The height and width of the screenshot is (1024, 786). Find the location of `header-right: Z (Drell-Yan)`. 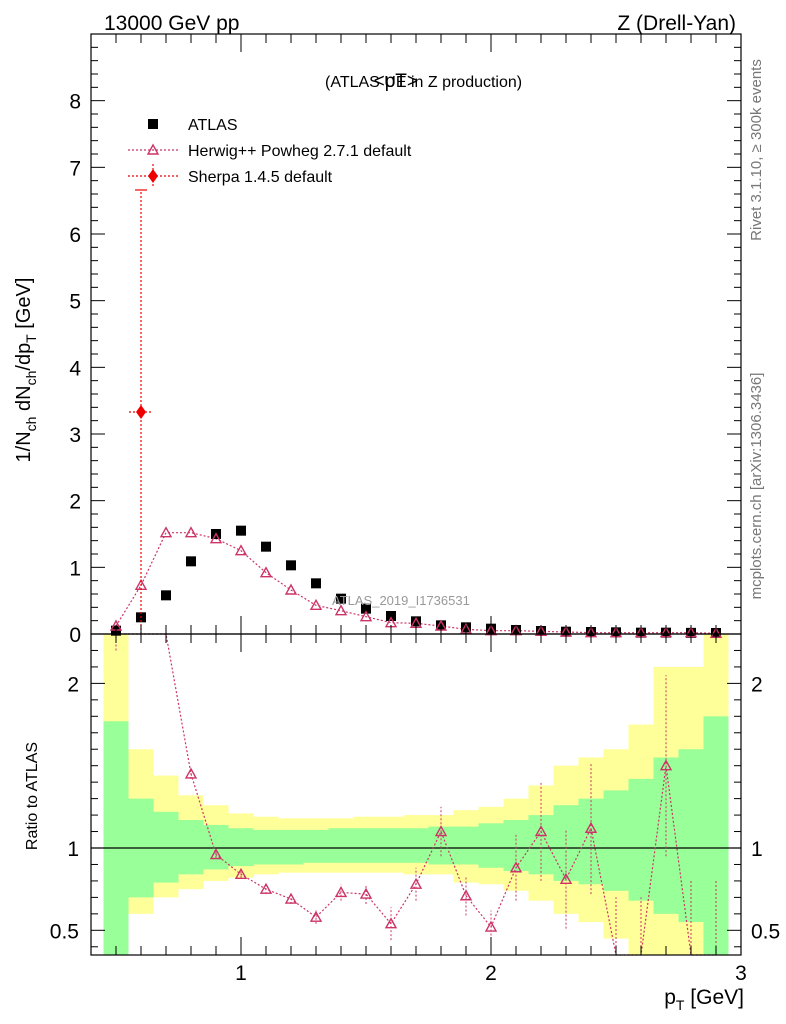

header-right: Z (Drell-Yan) is located at coordinates (676, 23).